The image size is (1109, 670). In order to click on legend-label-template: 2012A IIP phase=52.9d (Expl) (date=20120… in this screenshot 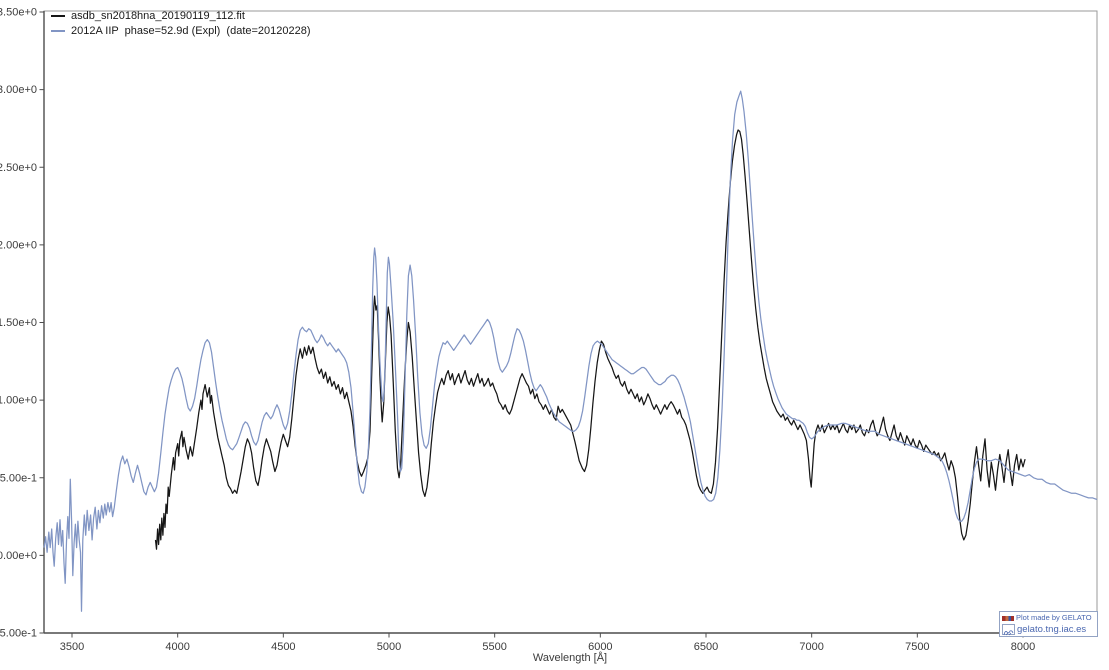, I will do `click(191, 30)`.